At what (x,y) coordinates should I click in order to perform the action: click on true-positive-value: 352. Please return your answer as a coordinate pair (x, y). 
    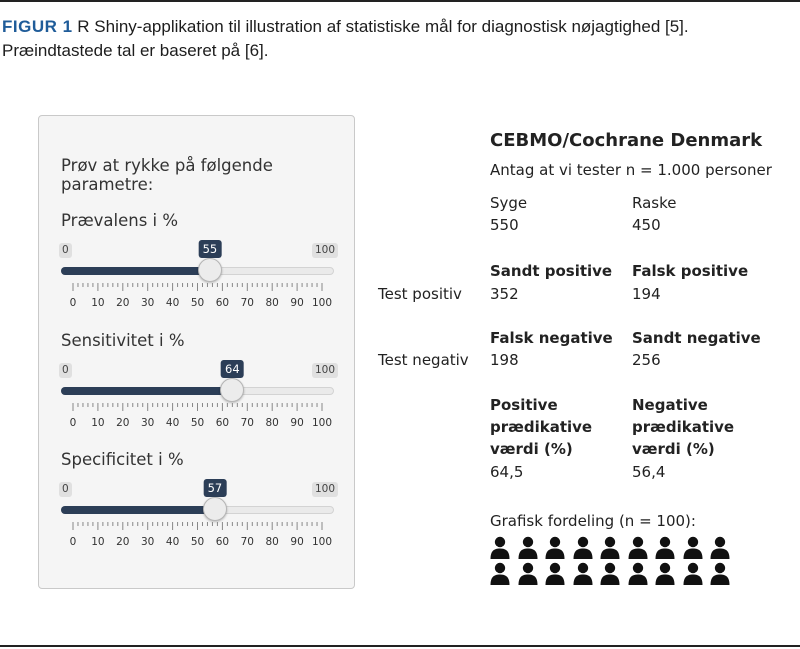
    Looking at the image, I should click on (504, 294).